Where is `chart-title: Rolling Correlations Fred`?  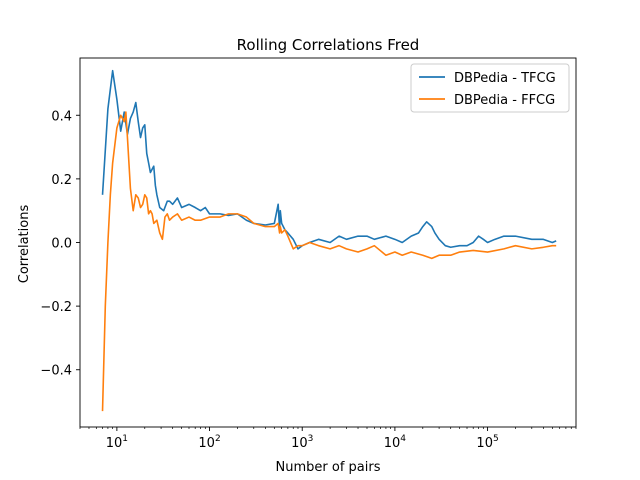
chart-title: Rolling Correlations Fred is located at coordinates (328, 45).